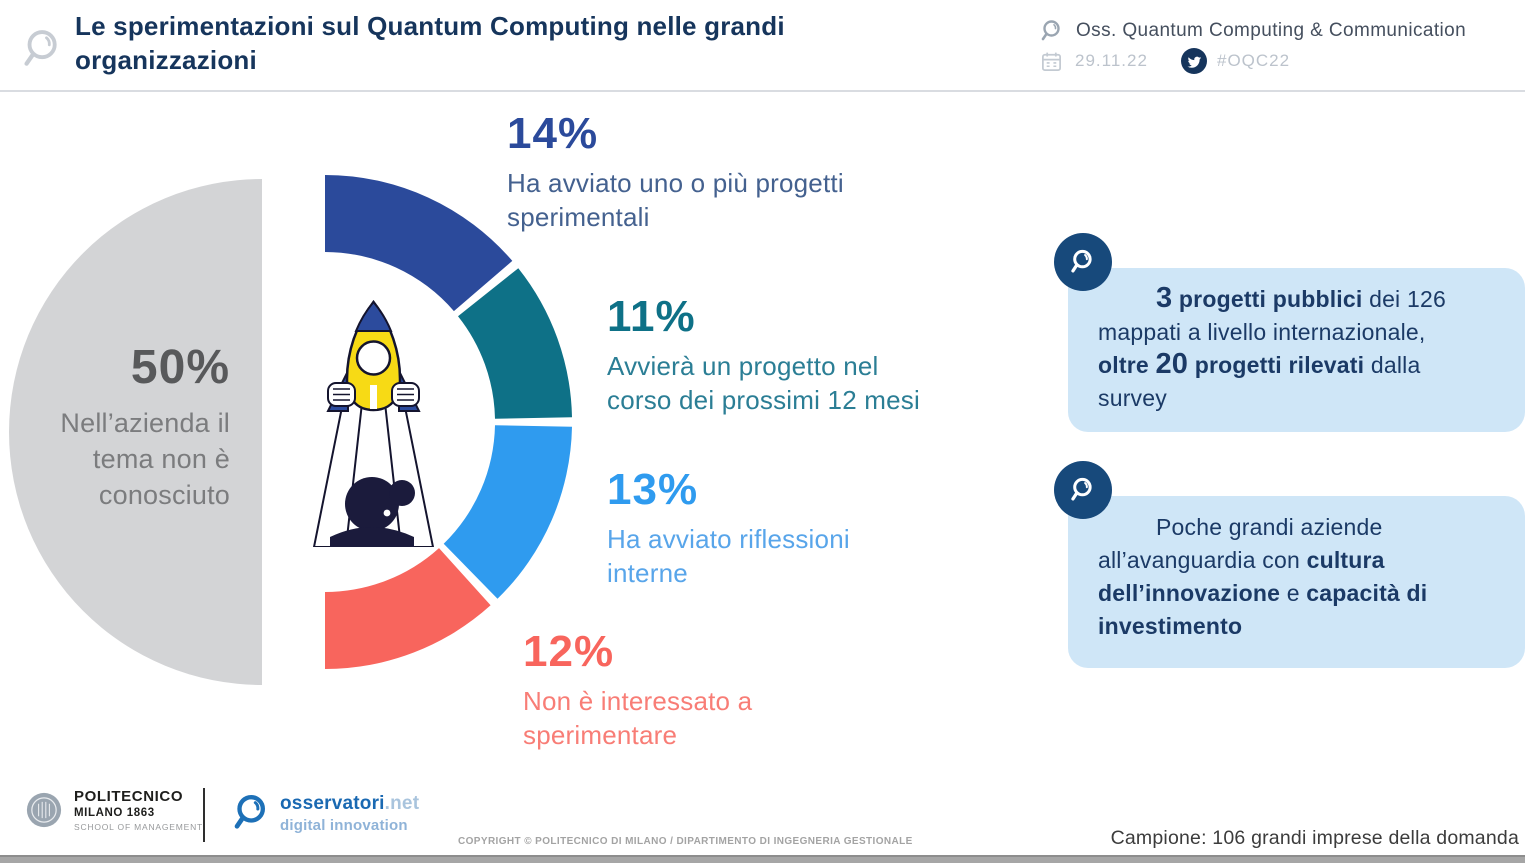 This screenshot has height=863, width=1525. Describe the element at coordinates (252, 813) in the screenshot. I see `osservatori-magnifier-icon` at that location.